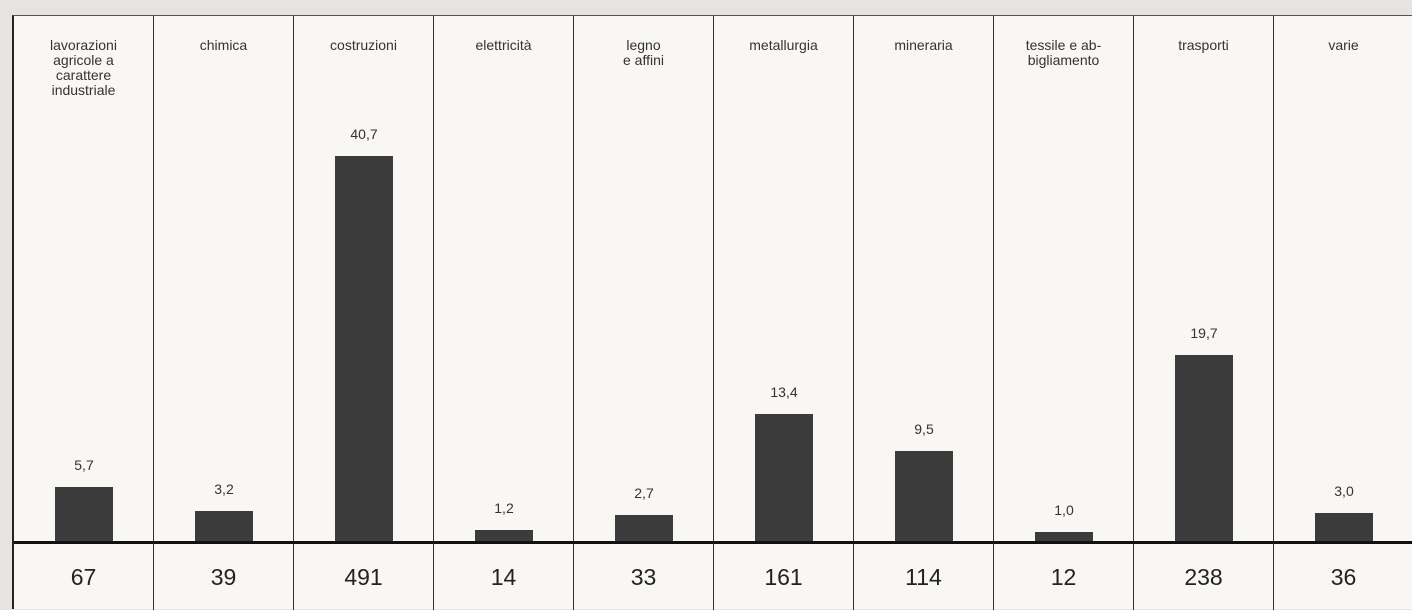 This screenshot has width=1412, height=610. What do you see at coordinates (784, 577) in the screenshot?
I see `count-cell: 161` at bounding box center [784, 577].